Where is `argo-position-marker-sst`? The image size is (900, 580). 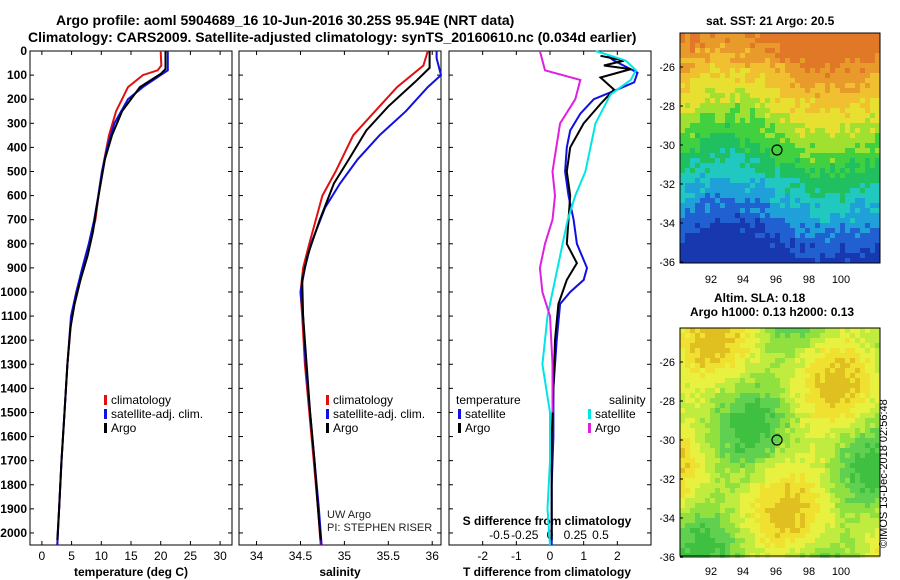
argo-position-marker-sst is located at coordinates (777, 150).